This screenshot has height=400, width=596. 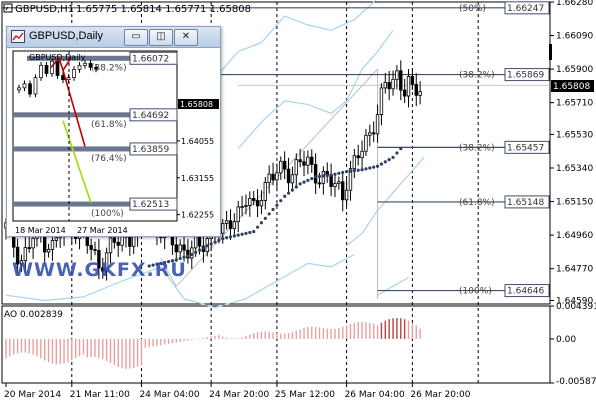 What do you see at coordinates (109, 68) in the screenshot?
I see `daily-fib-pct-label: (38.2%)` at bounding box center [109, 68].